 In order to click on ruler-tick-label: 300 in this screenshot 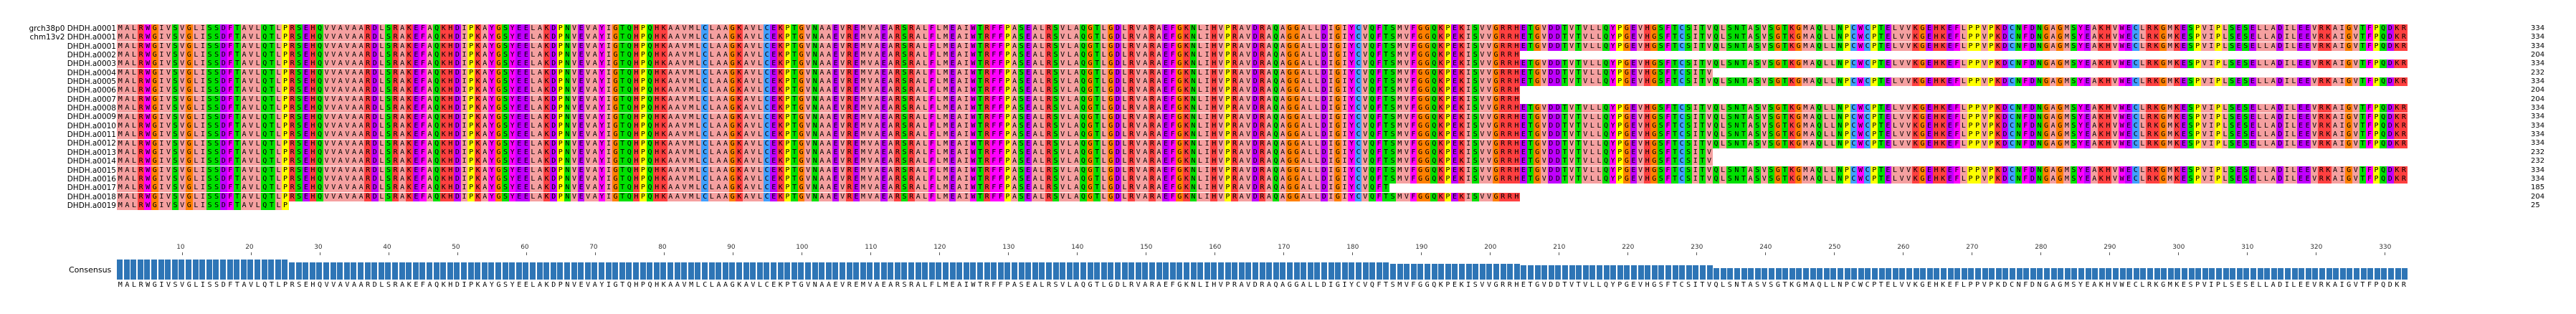, I will do `click(2178, 247)`.